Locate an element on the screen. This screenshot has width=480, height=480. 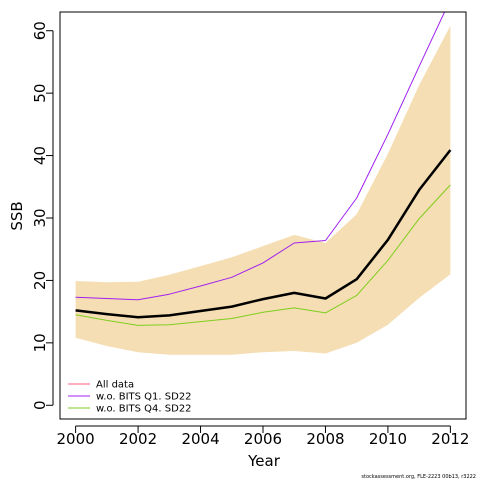
y-tick-label: 50 is located at coordinates (40, 93).